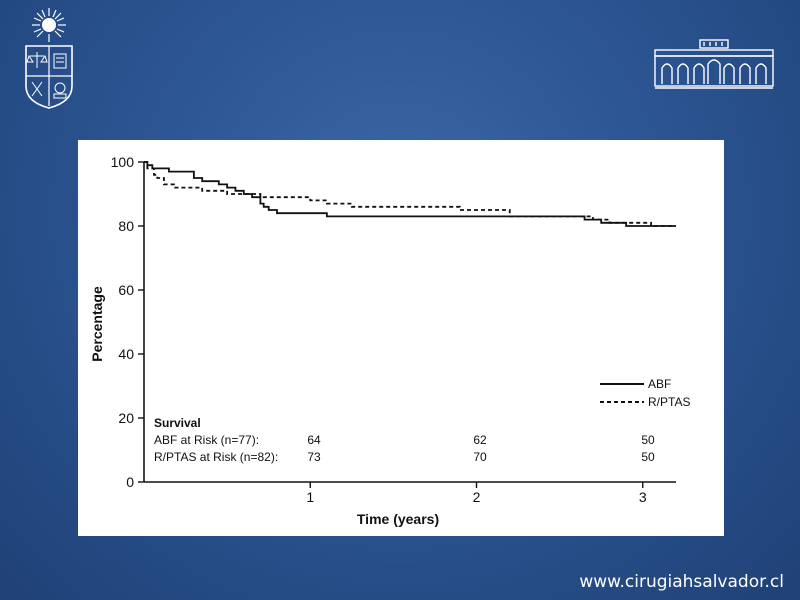 The image size is (800, 600). I want to click on y-tick-label: 0, so click(130, 482).